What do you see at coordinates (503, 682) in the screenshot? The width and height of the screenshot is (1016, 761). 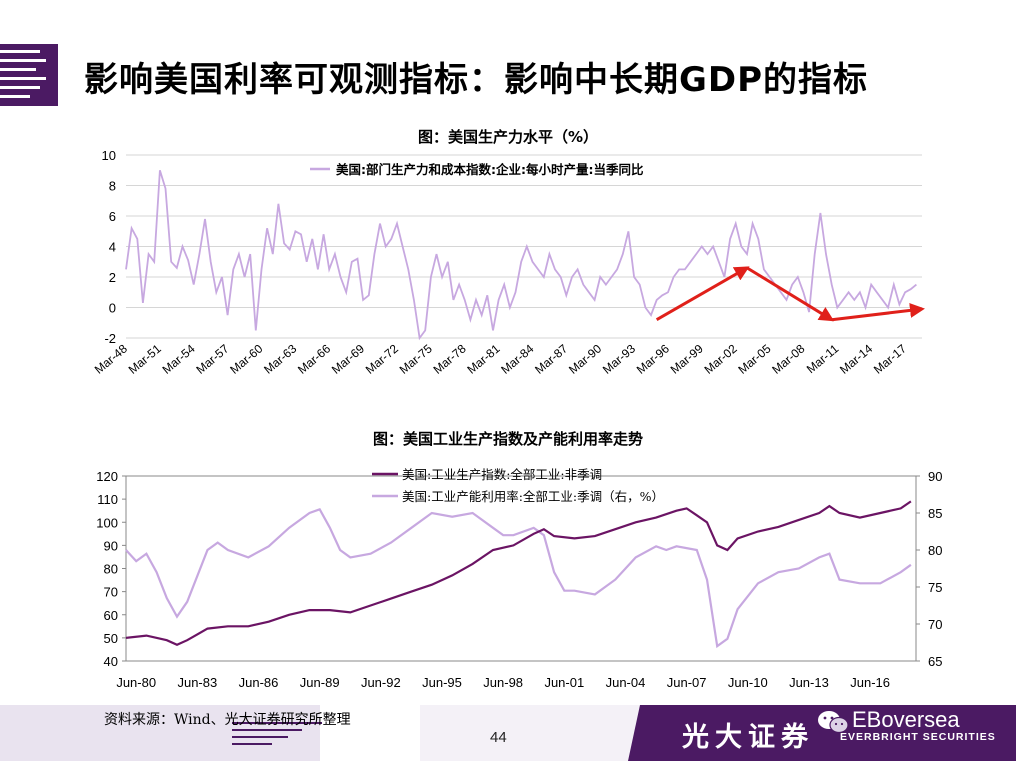 I see `chart2-xtick-label: Jun-98` at bounding box center [503, 682].